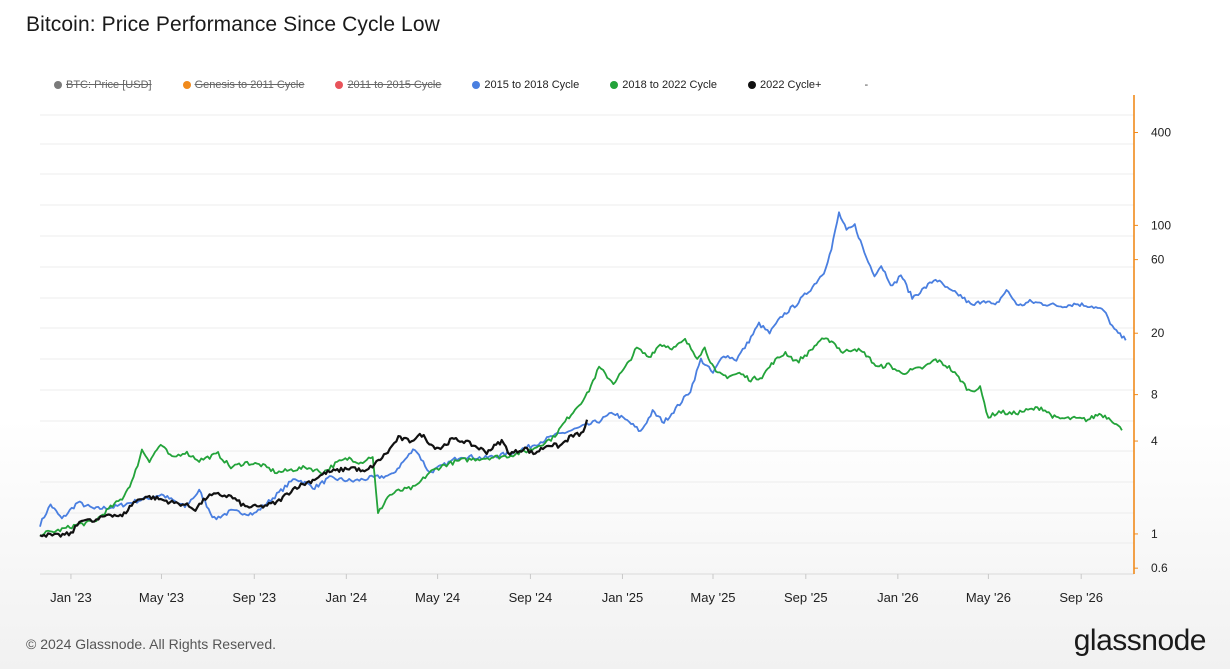 This screenshot has height=669, width=1230. What do you see at coordinates (71, 597) in the screenshot?
I see `x-tick-label: Jan '23` at bounding box center [71, 597].